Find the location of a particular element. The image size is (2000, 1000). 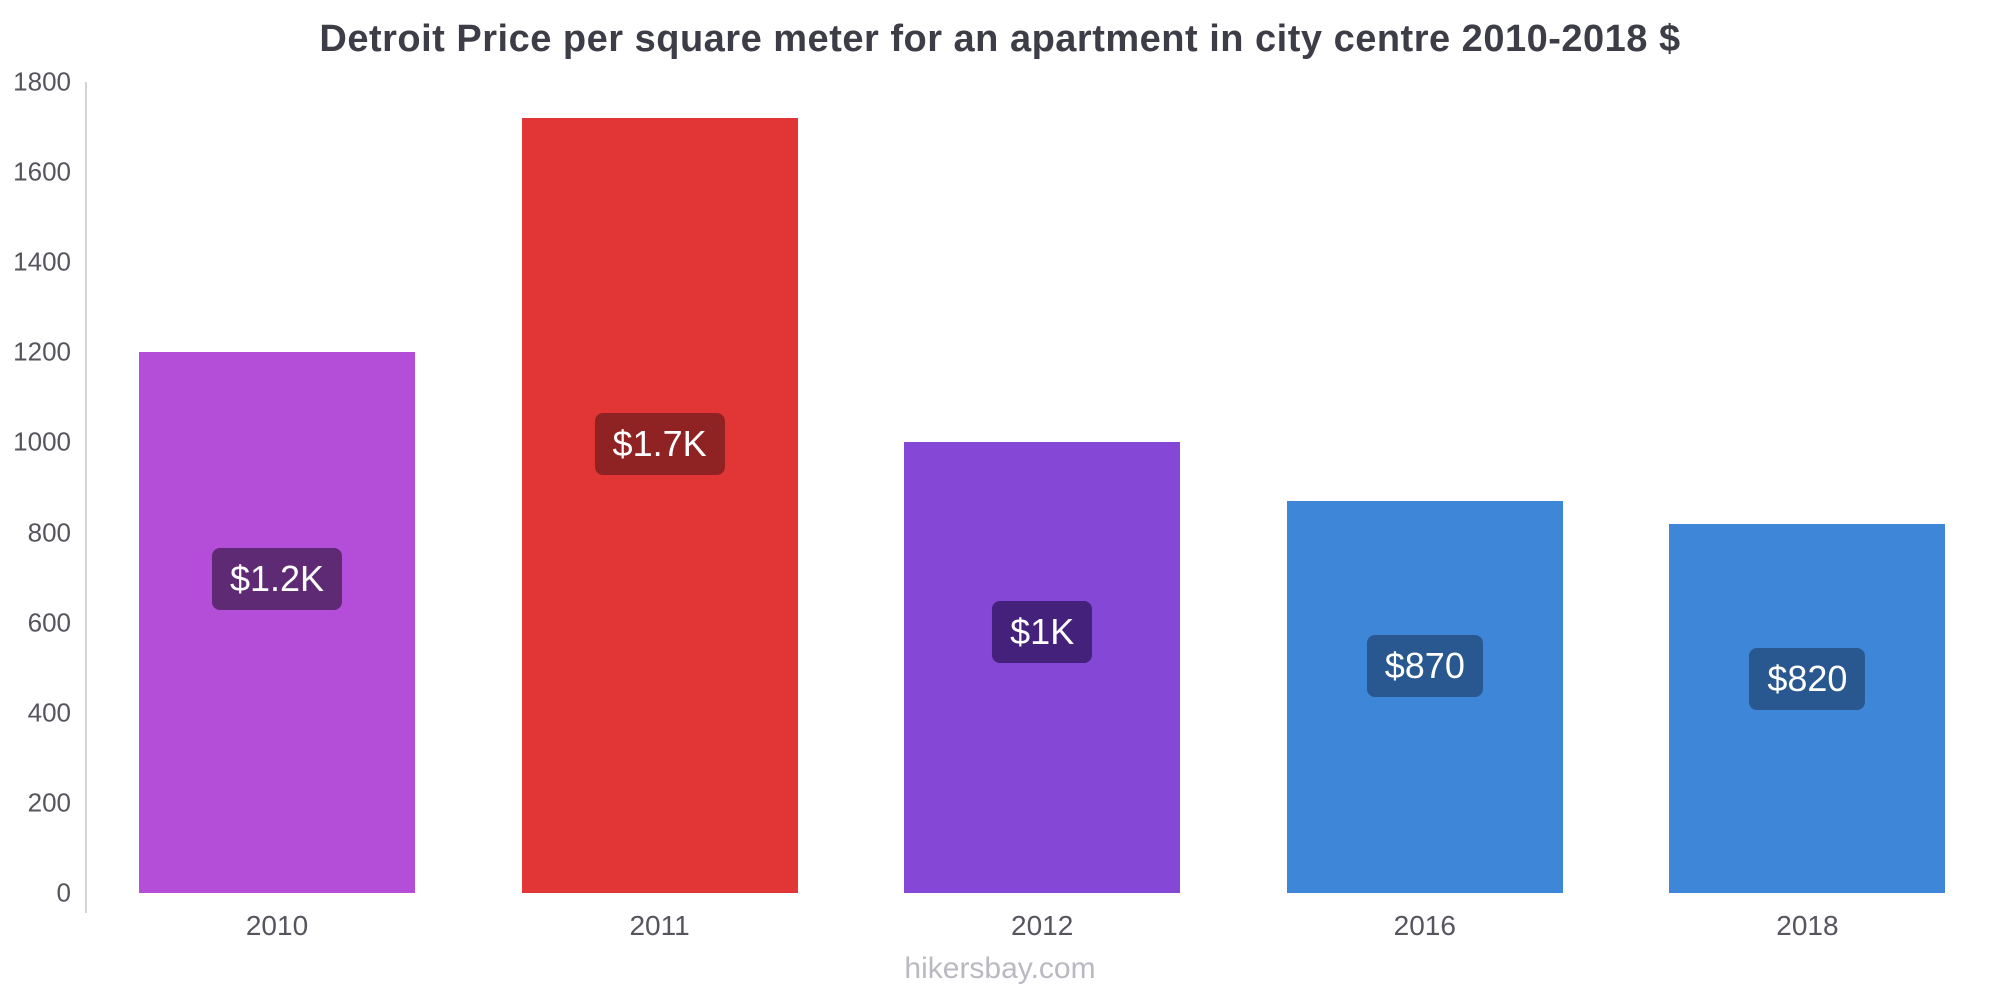

y-tick-label: 600 is located at coordinates (49, 622).